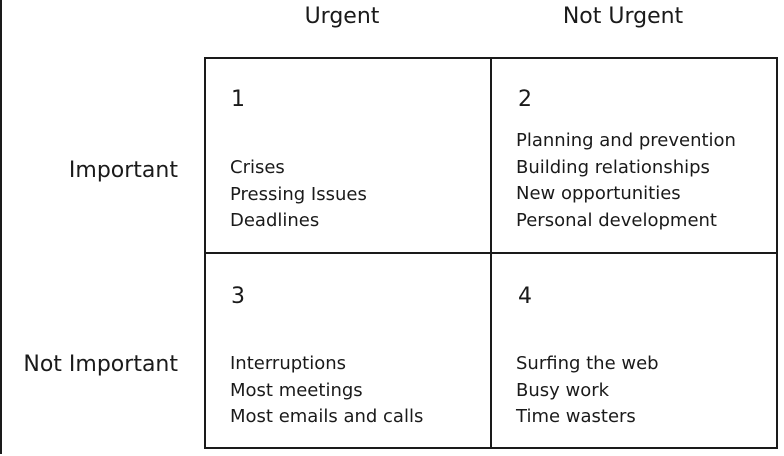 The image size is (784, 456). I want to click on quadrant-item: Crises, so click(257, 167).